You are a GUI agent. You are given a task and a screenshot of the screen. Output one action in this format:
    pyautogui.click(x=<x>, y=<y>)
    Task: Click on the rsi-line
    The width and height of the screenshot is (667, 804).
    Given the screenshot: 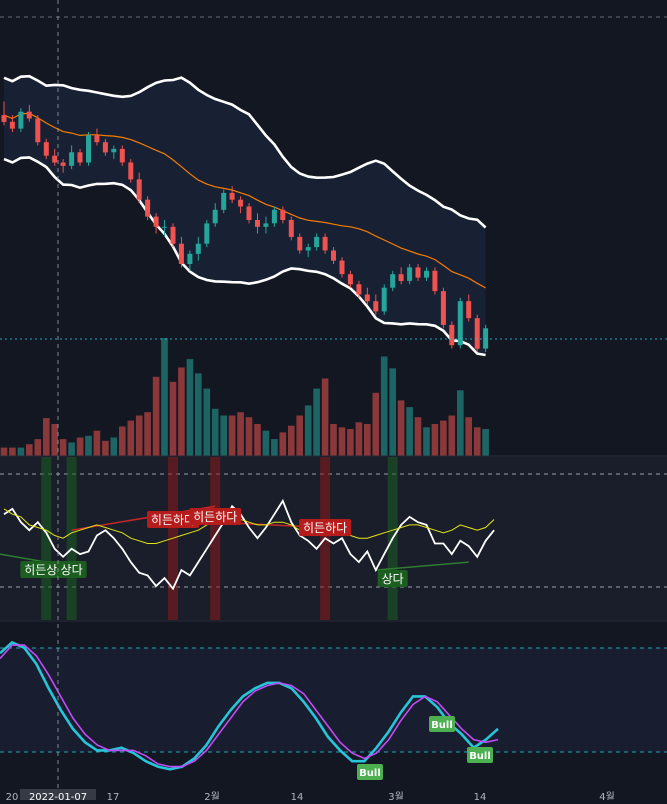 What is the action you would take?
    pyautogui.click(x=249, y=544)
    